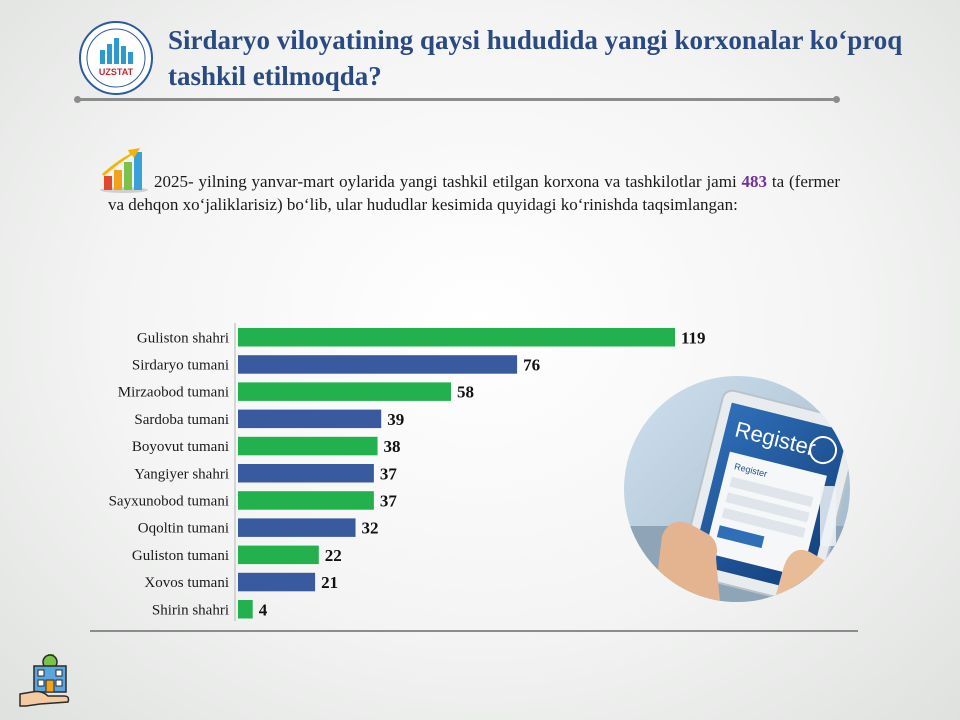 The image size is (960, 720). What do you see at coordinates (181, 420) in the screenshot?
I see `category-label: Sardoba tumani` at bounding box center [181, 420].